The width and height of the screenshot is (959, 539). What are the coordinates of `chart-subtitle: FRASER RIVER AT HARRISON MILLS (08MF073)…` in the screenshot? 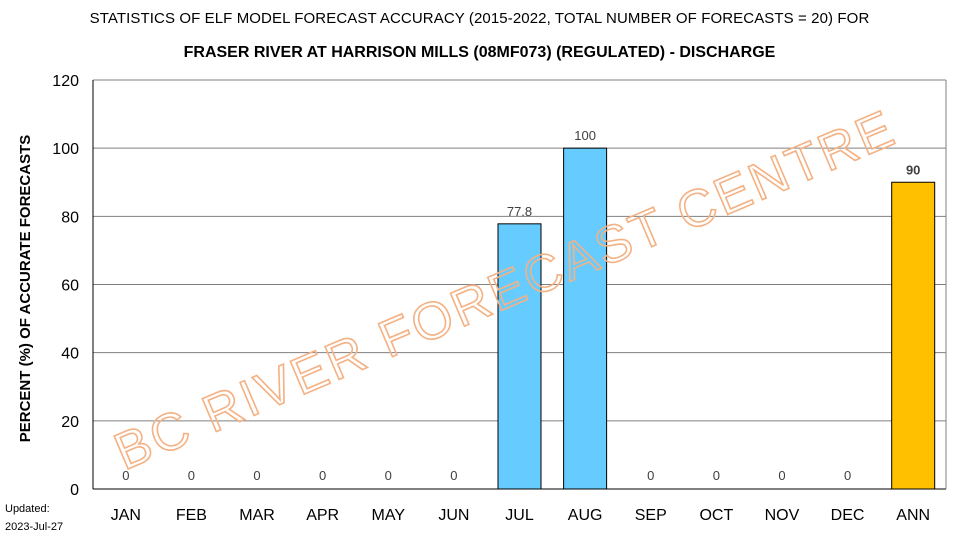 It's located at (479, 52).